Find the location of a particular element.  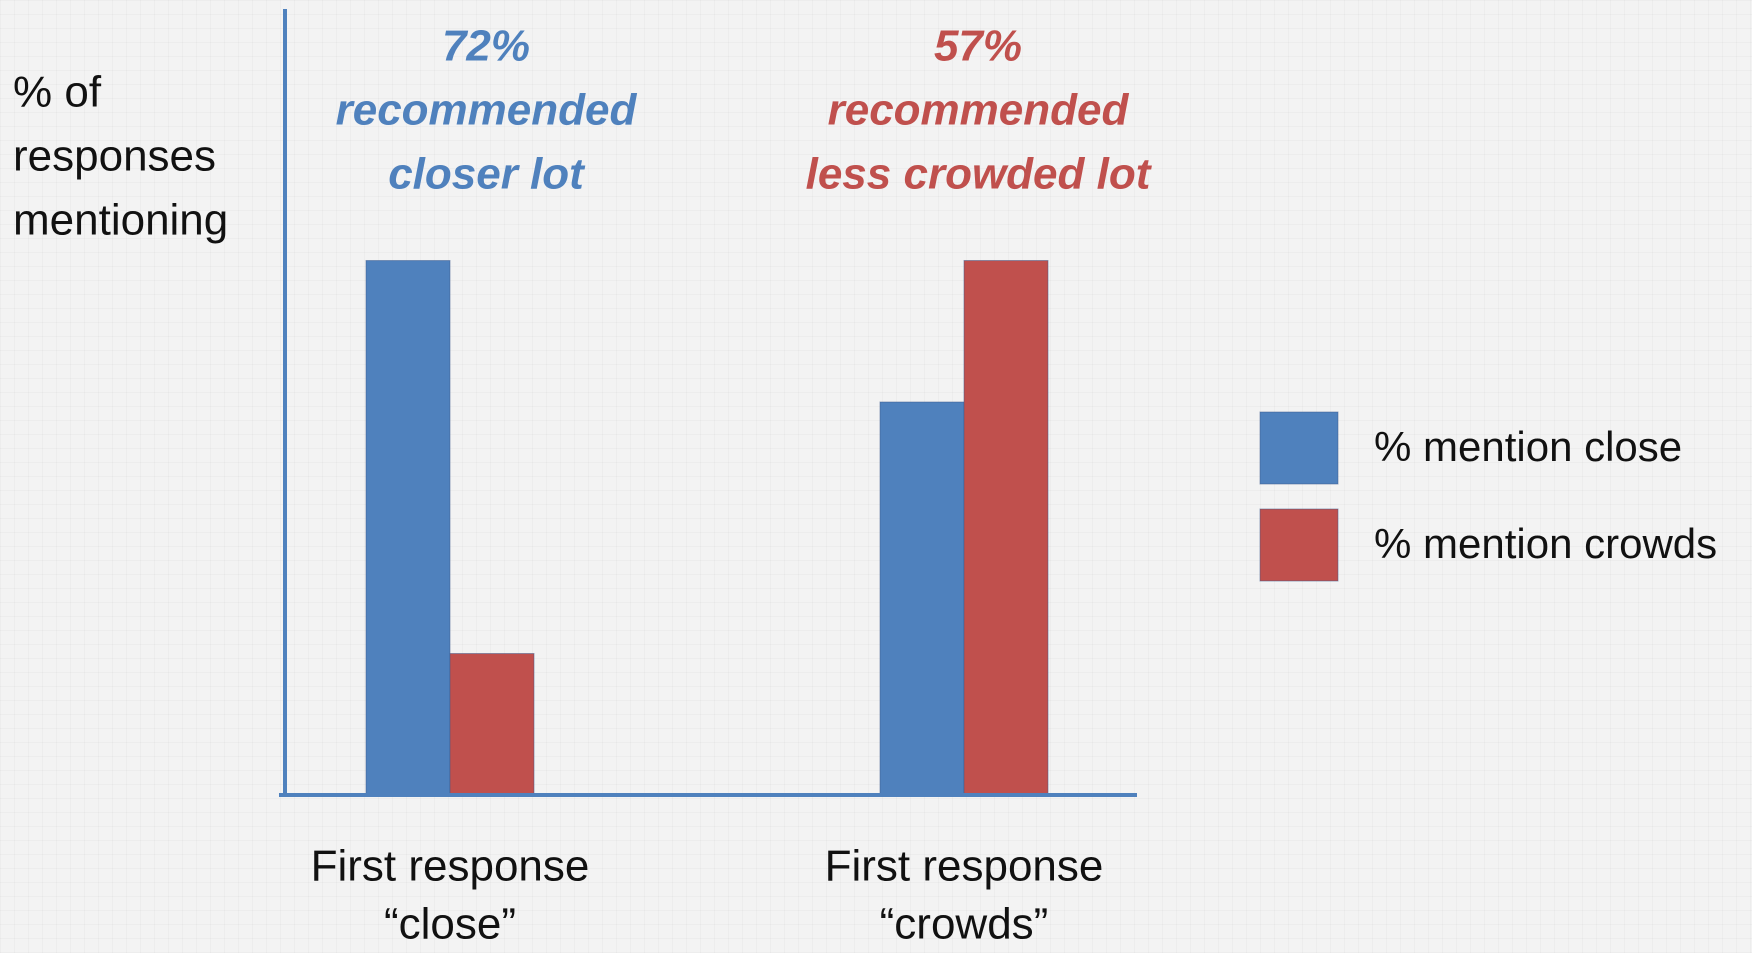

annotation: 72% is located at coordinates (486, 46).